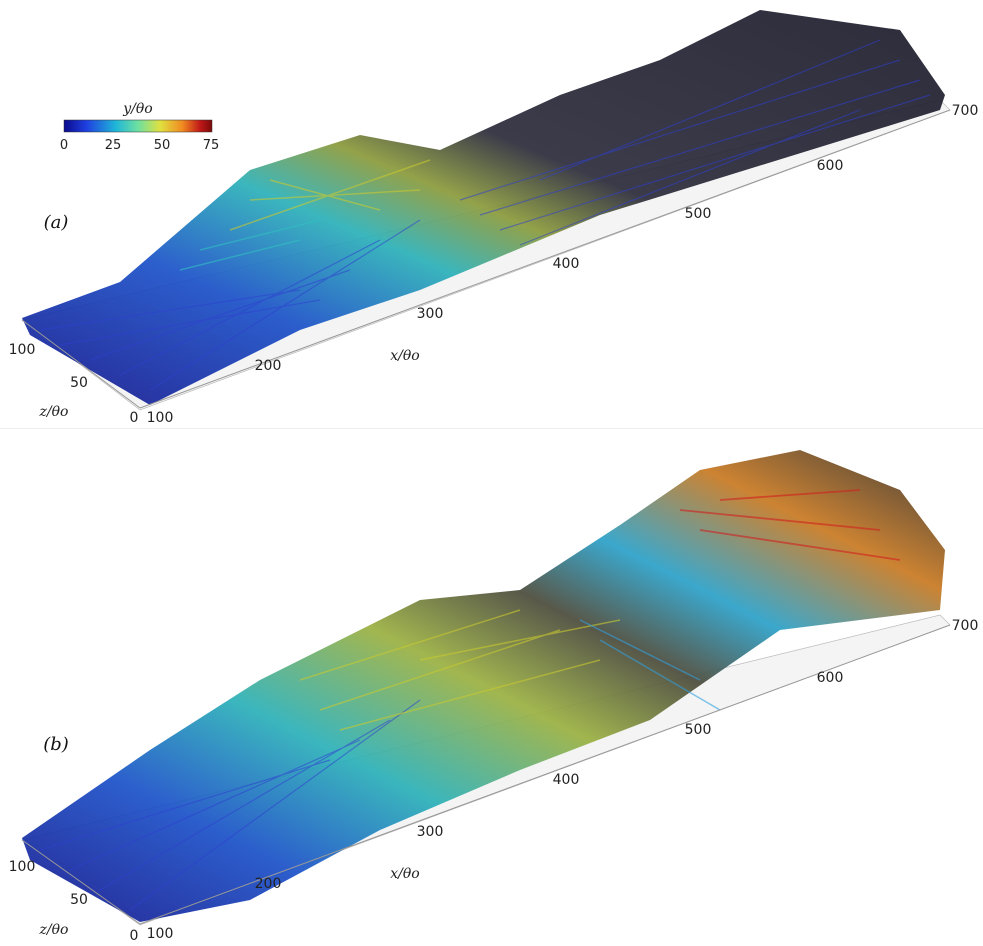 This screenshot has height=946, width=983. I want to click on colorbar-tick: 0, so click(64, 145).